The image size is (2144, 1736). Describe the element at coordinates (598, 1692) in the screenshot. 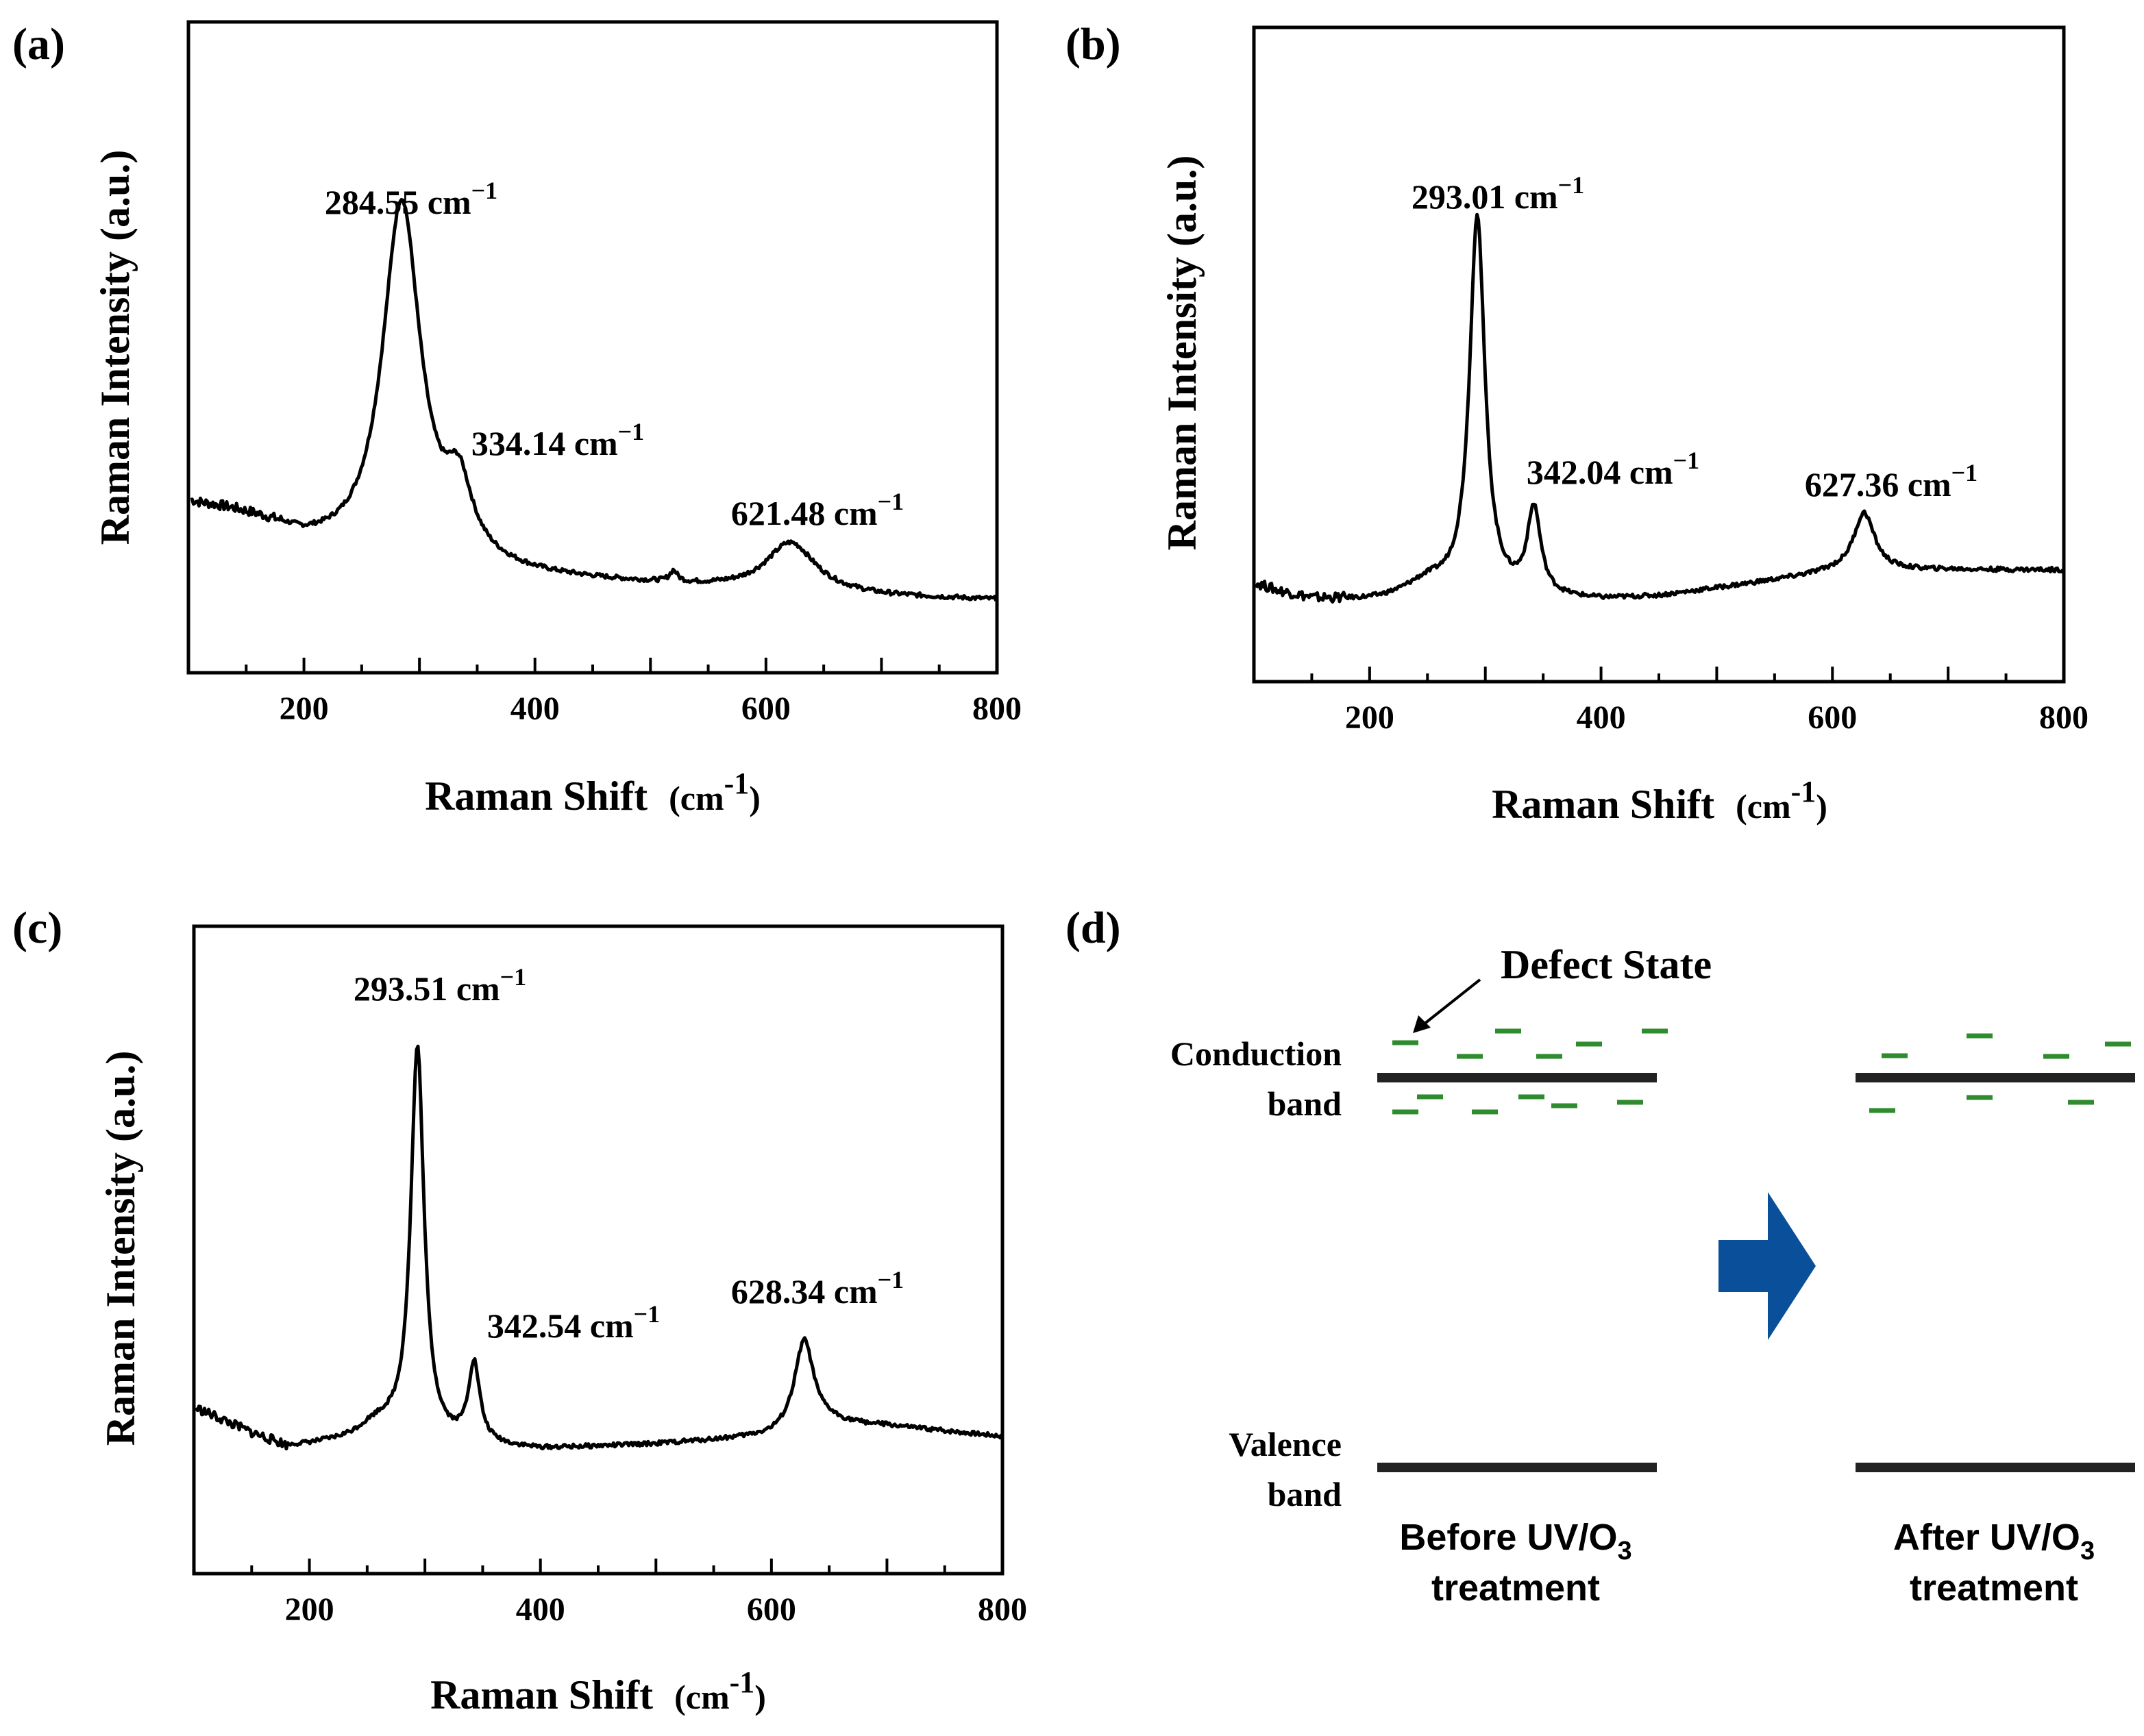

I see `panel-c-x-axis-title: Raman Shift (cm-1)` at that location.